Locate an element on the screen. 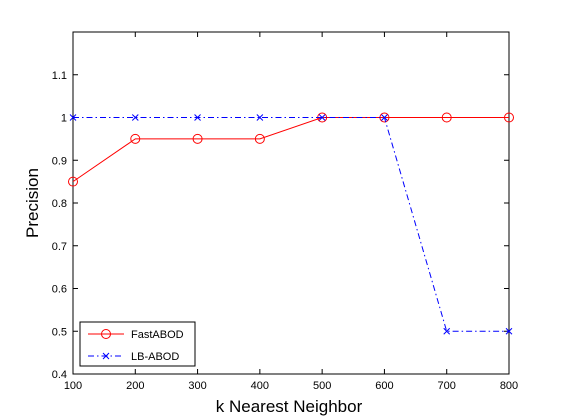 The height and width of the screenshot is (420, 561). x-tick-label: 800 is located at coordinates (509, 386).